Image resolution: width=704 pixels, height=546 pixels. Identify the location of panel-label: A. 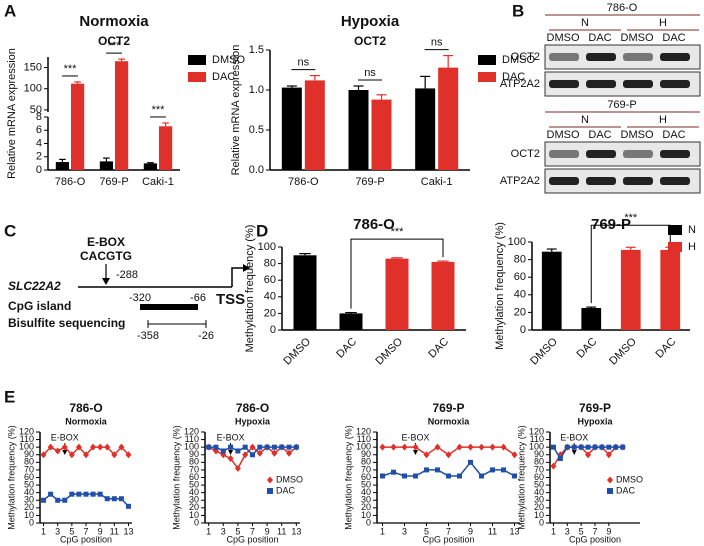
(10, 10).